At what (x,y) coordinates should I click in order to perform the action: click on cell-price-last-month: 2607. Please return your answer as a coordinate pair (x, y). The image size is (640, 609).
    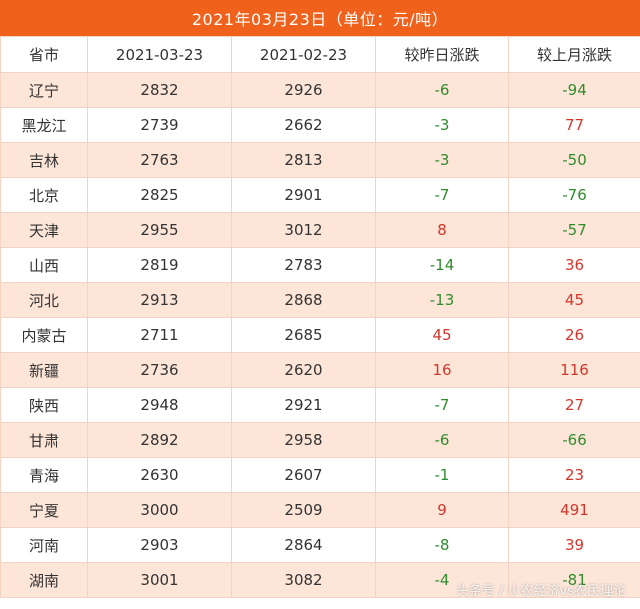
    Looking at the image, I should click on (303, 475).